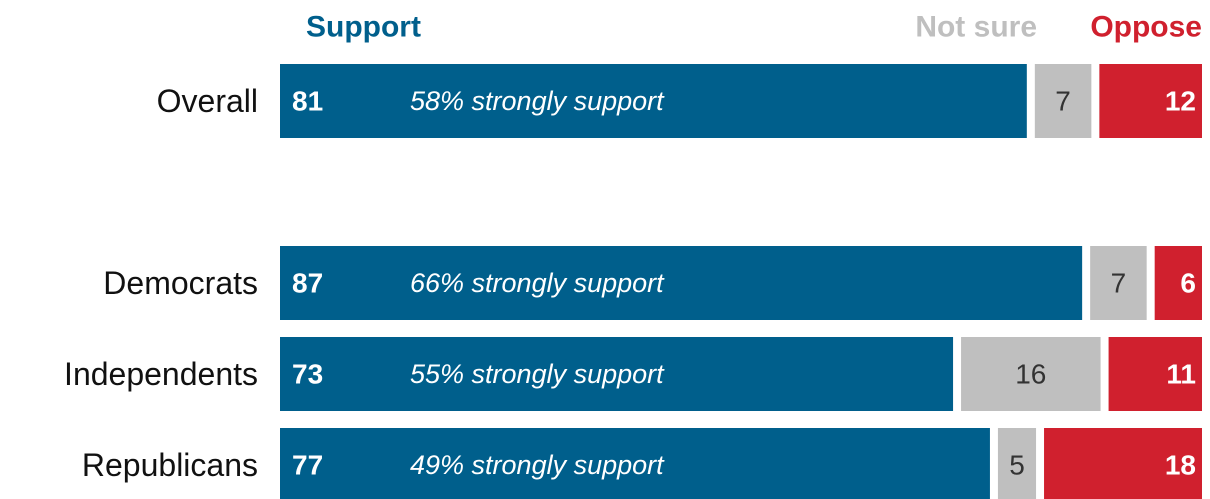  Describe the element at coordinates (307, 283) in the screenshot. I see `value-label: 87` at that location.